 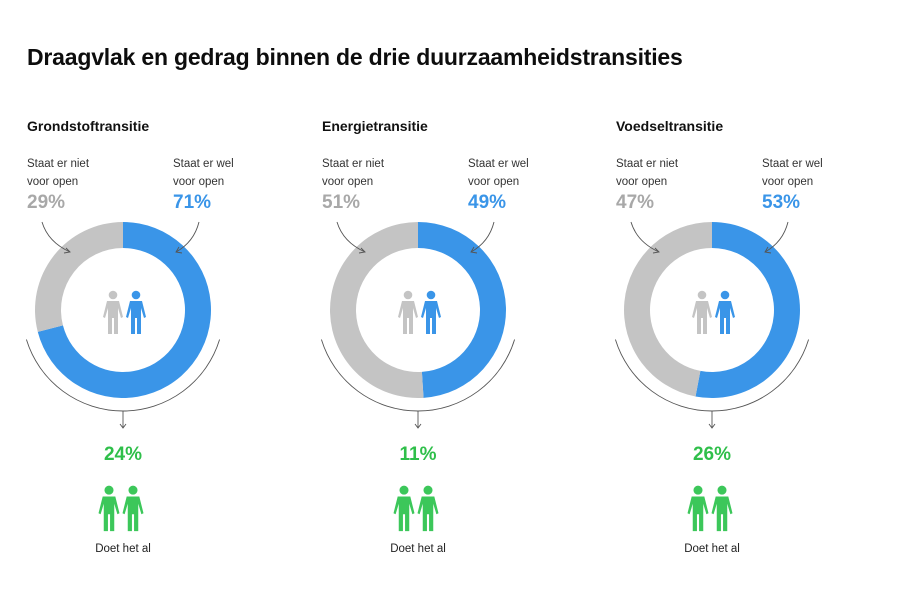 I want to click on doing-percentage: 11%, so click(x=418, y=454).